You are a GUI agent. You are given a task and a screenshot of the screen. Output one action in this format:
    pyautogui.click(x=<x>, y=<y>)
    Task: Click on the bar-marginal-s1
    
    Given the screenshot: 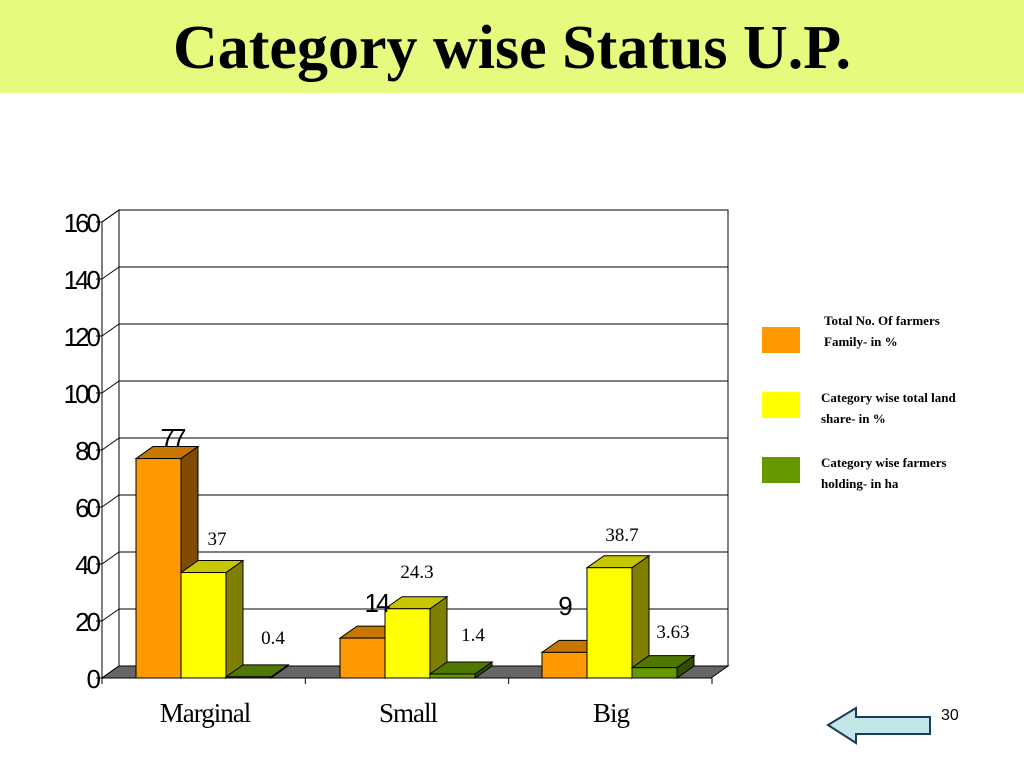 What is the action you would take?
    pyautogui.click(x=203, y=625)
    